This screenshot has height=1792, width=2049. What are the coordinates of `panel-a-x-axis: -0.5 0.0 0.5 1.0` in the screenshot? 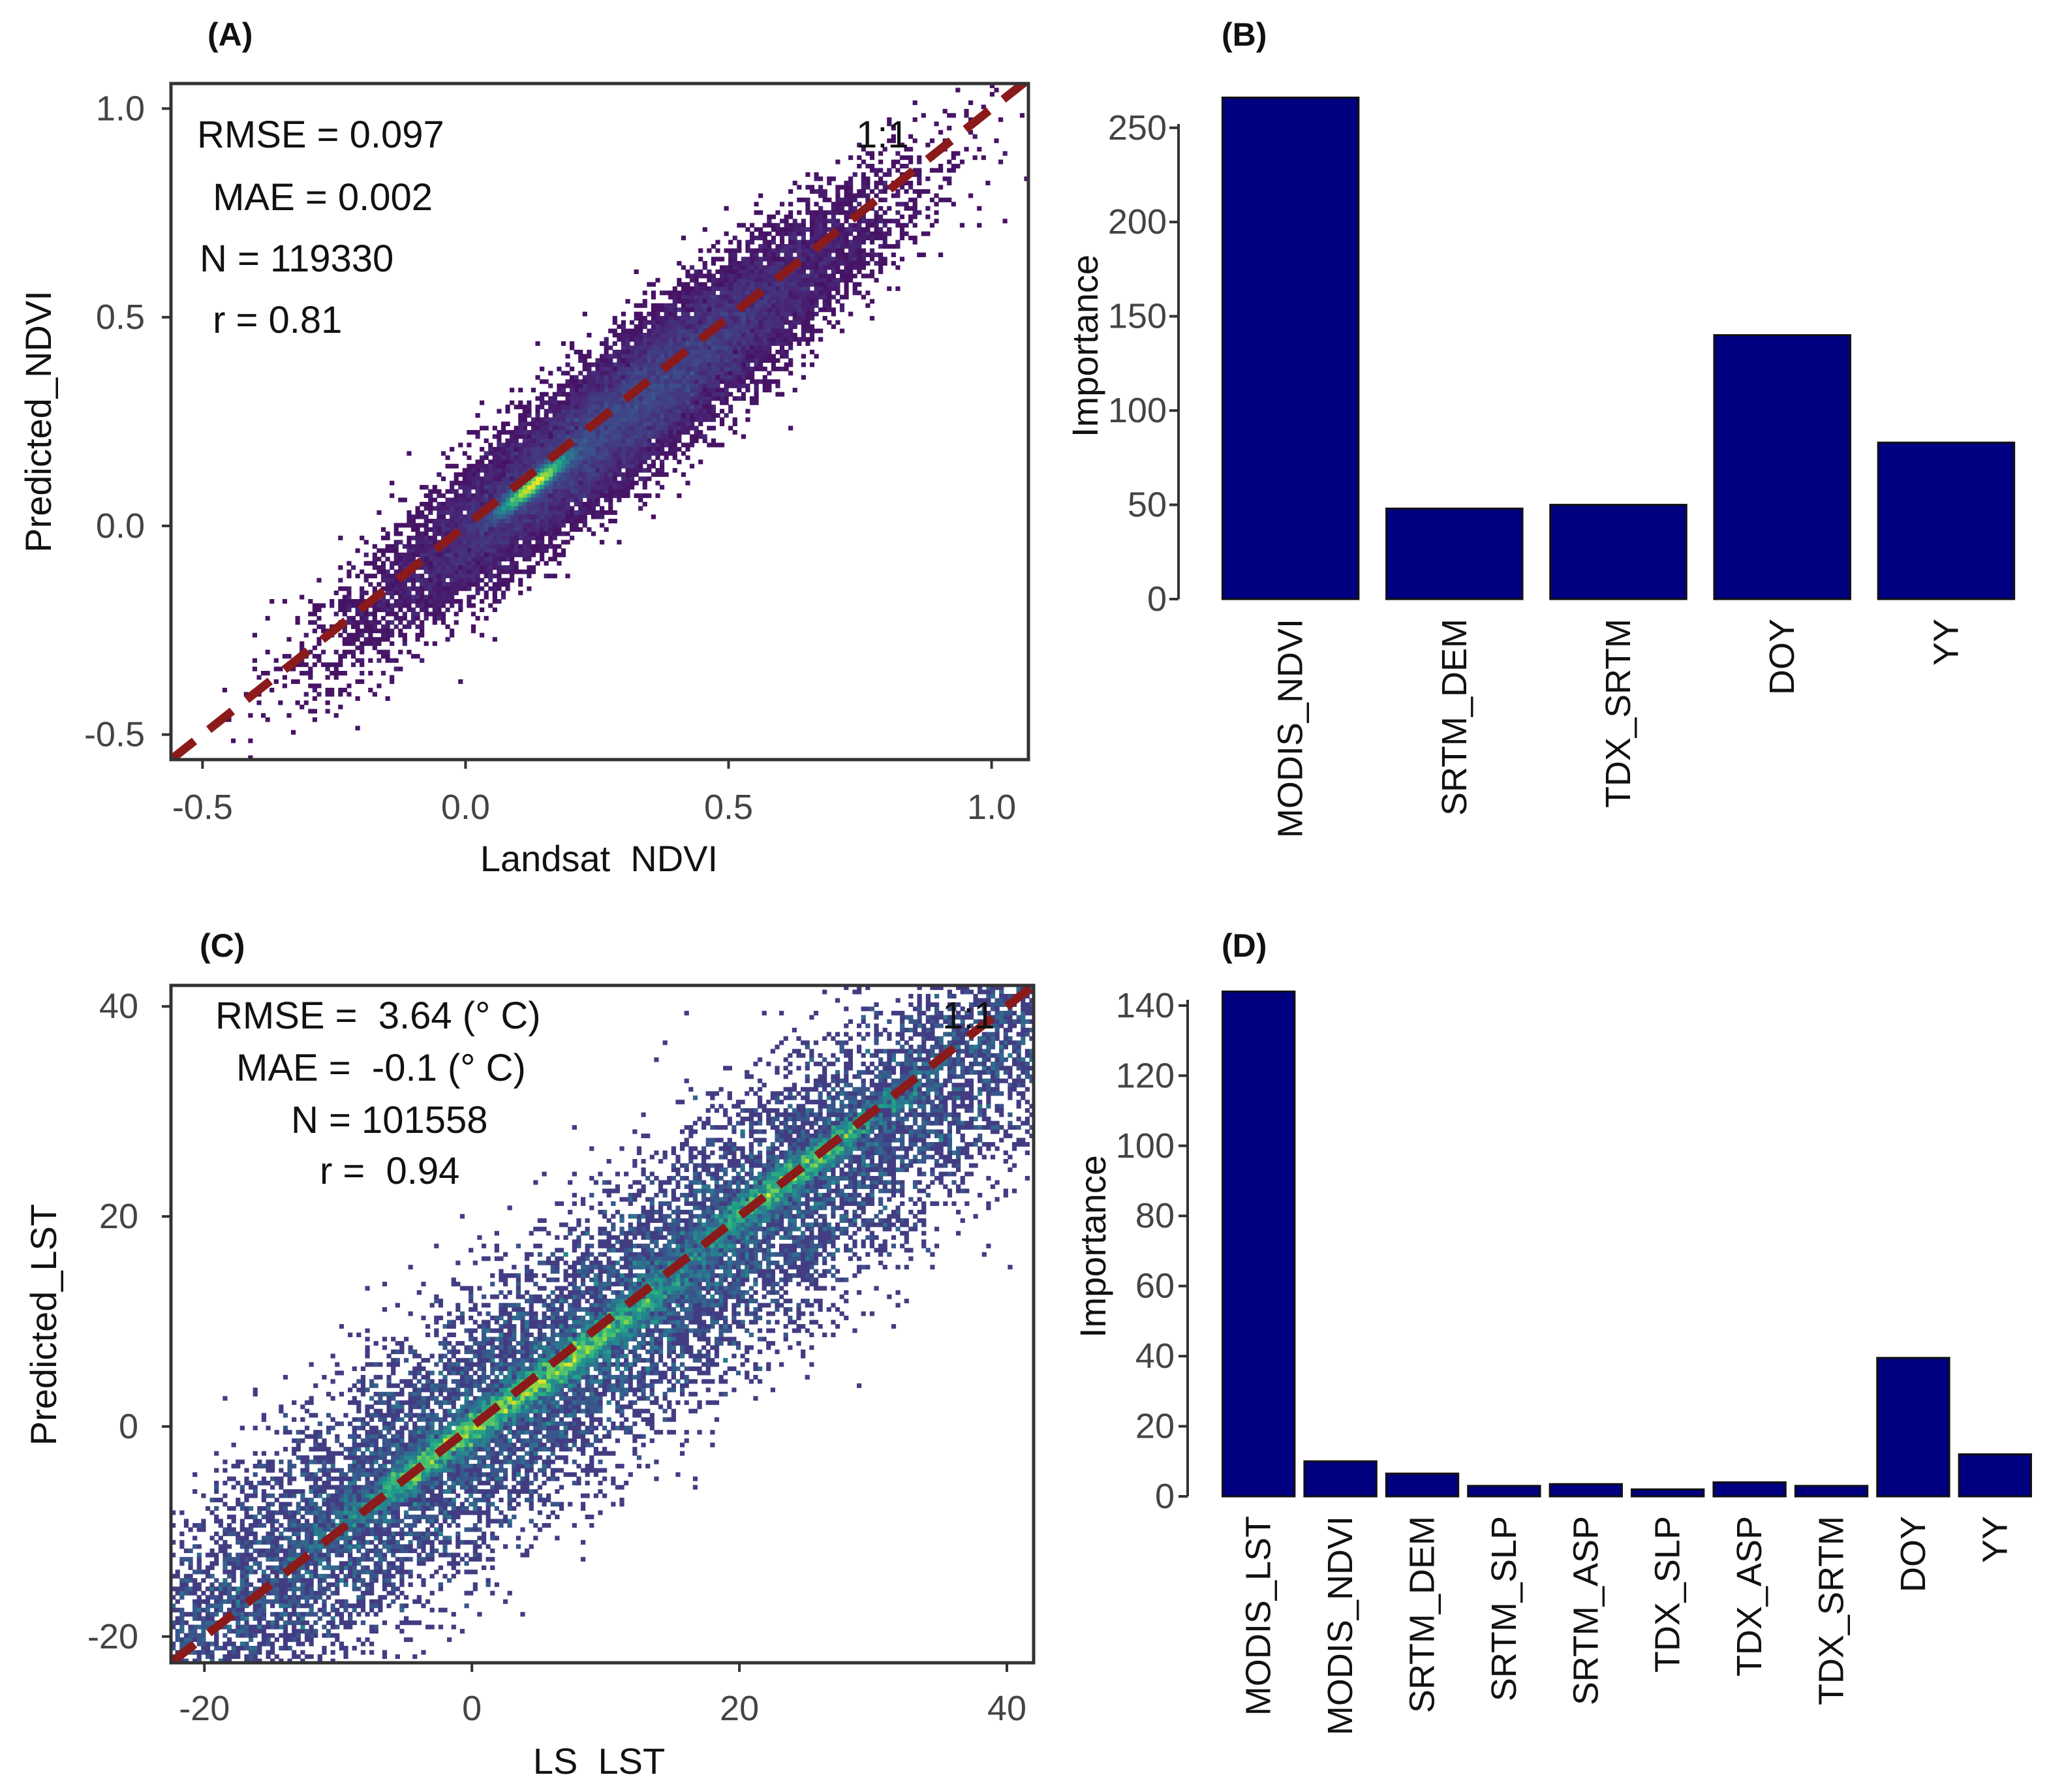 It's located at (594, 793).